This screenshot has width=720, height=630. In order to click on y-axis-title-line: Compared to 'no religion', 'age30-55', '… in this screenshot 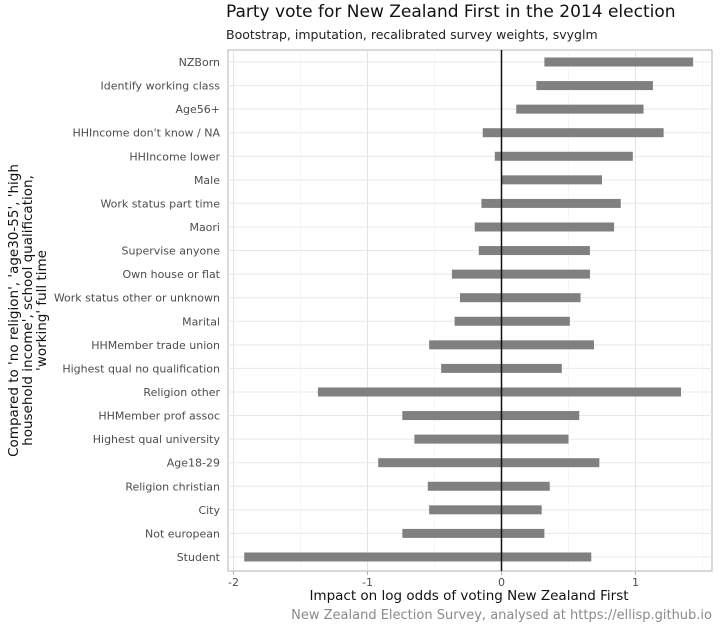, I will do `click(14, 310)`.